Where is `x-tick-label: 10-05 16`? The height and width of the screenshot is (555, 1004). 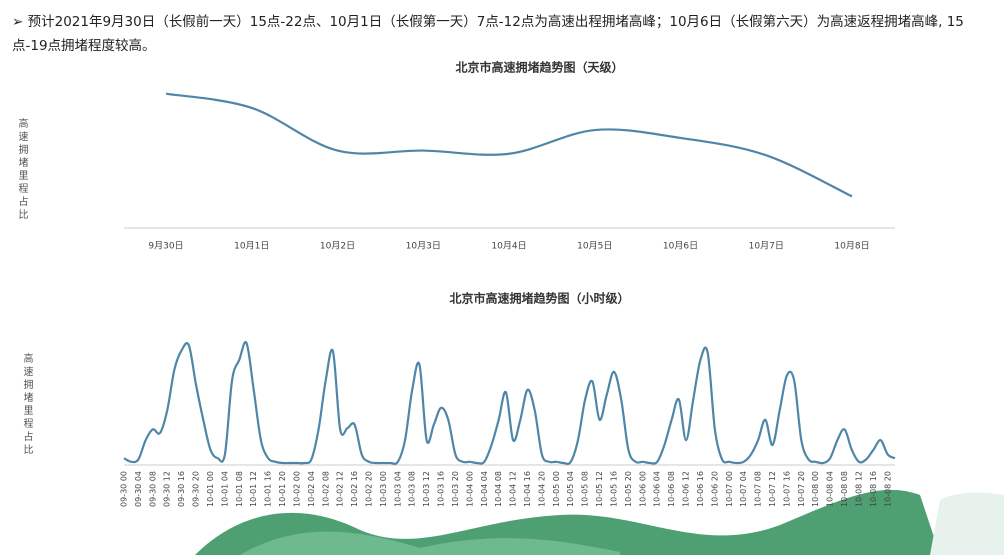 x-tick-label: 10-05 16 is located at coordinates (613, 489).